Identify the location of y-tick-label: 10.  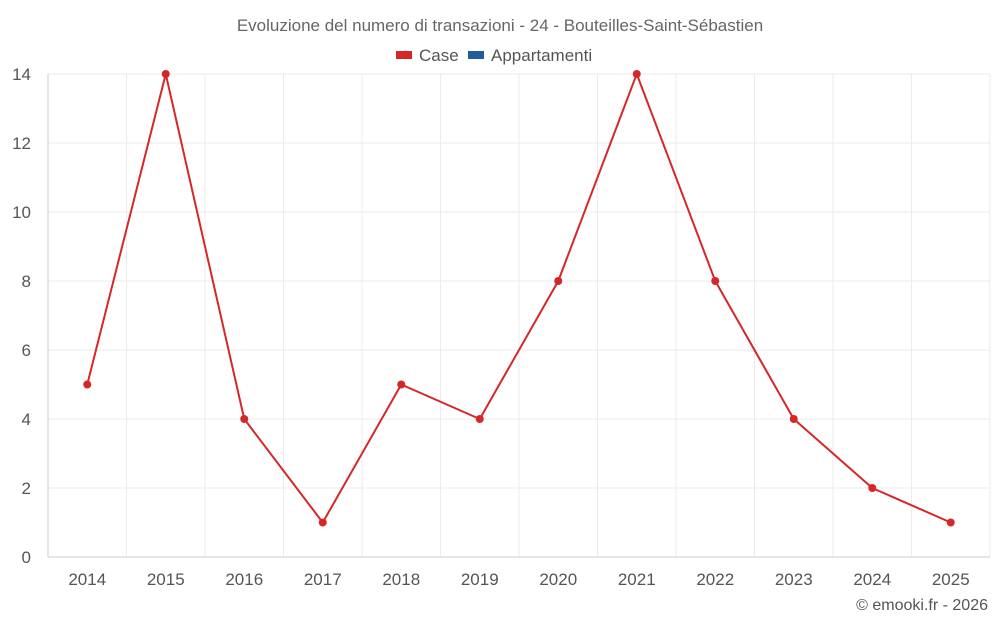
(21, 212).